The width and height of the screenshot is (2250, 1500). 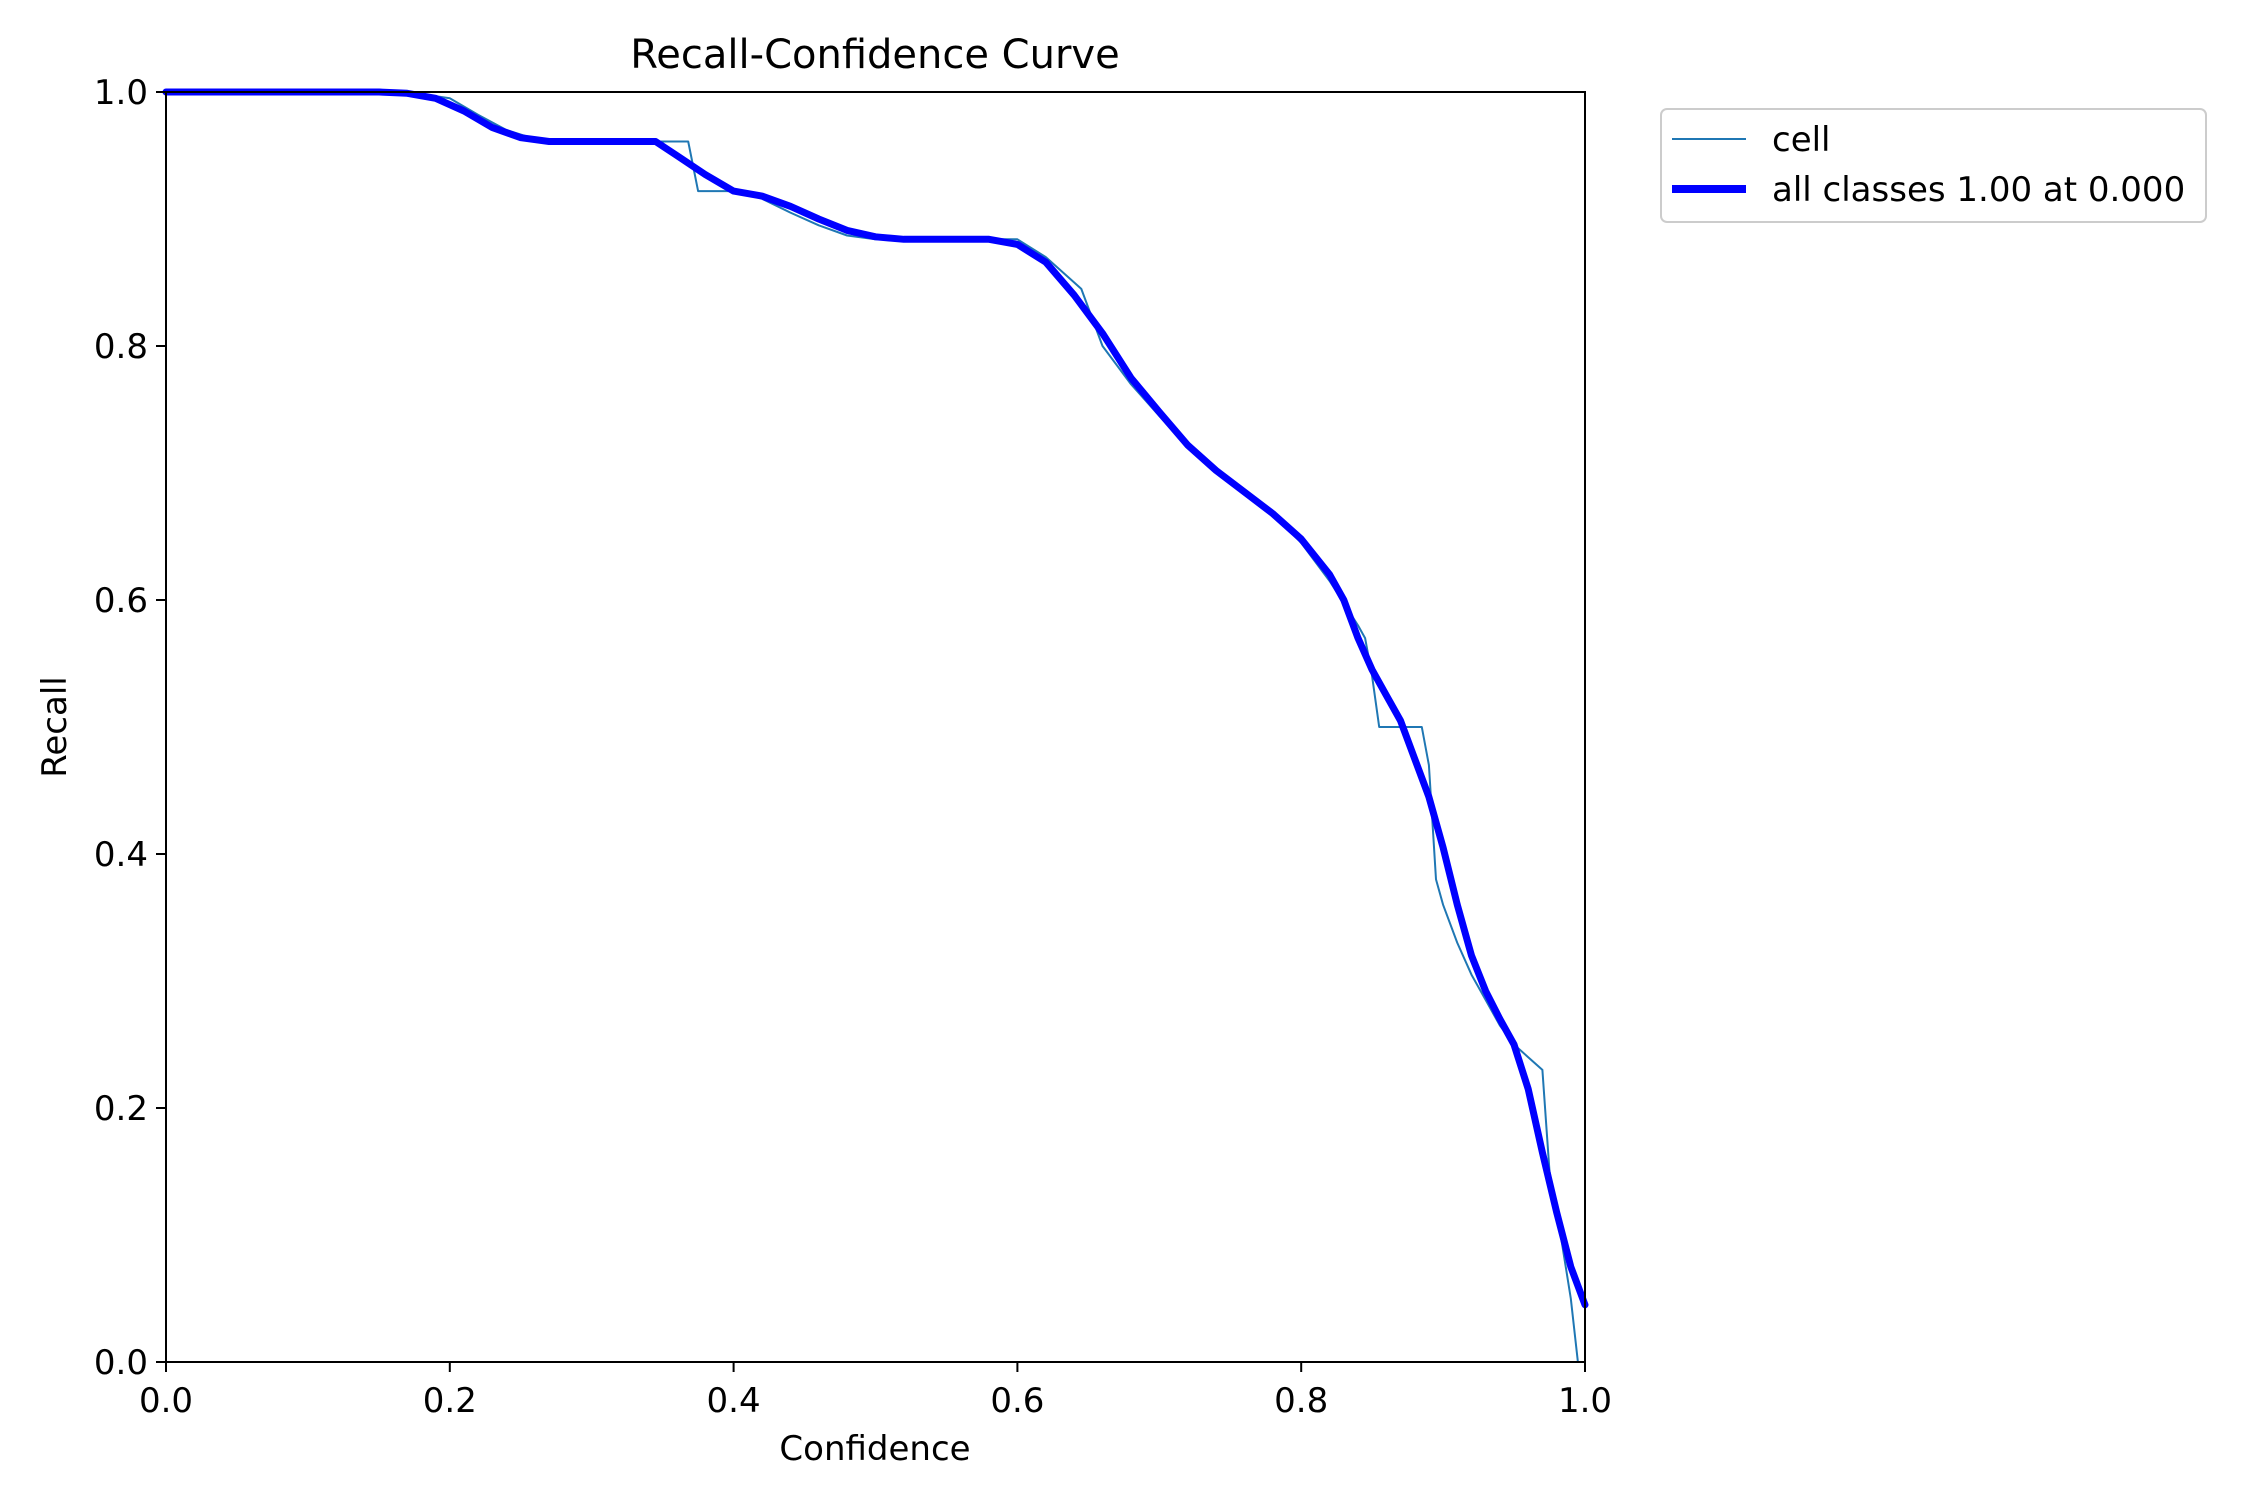 I want to click on x-axis-label: Confidence, so click(x=874, y=1449).